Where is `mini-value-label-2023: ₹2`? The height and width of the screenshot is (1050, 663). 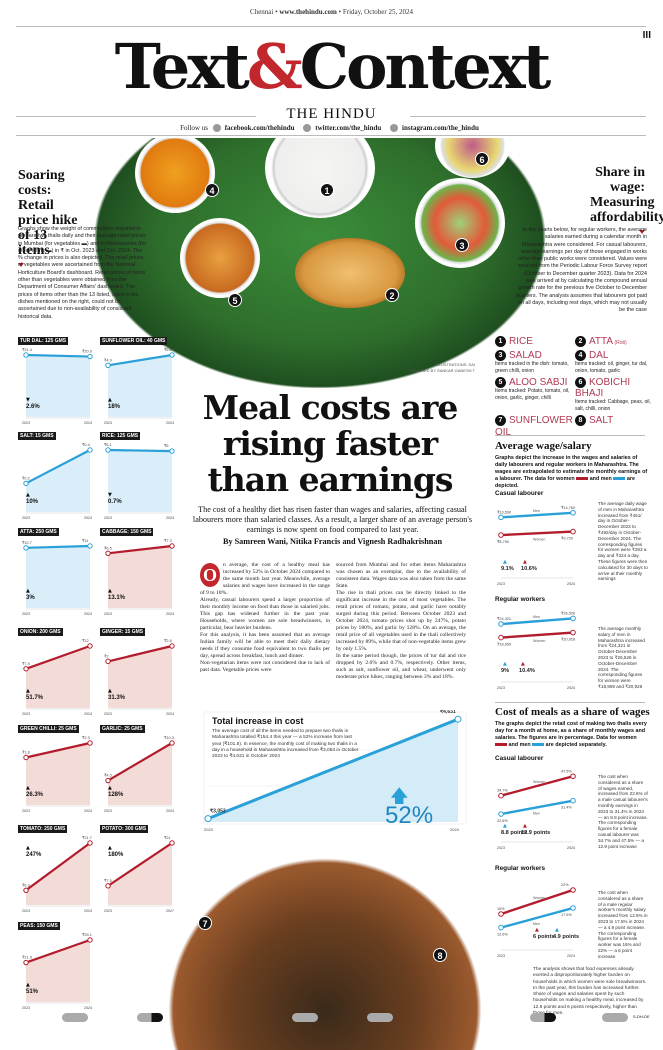
mini-value-label-2023: ₹2 is located at coordinates (106, 656).